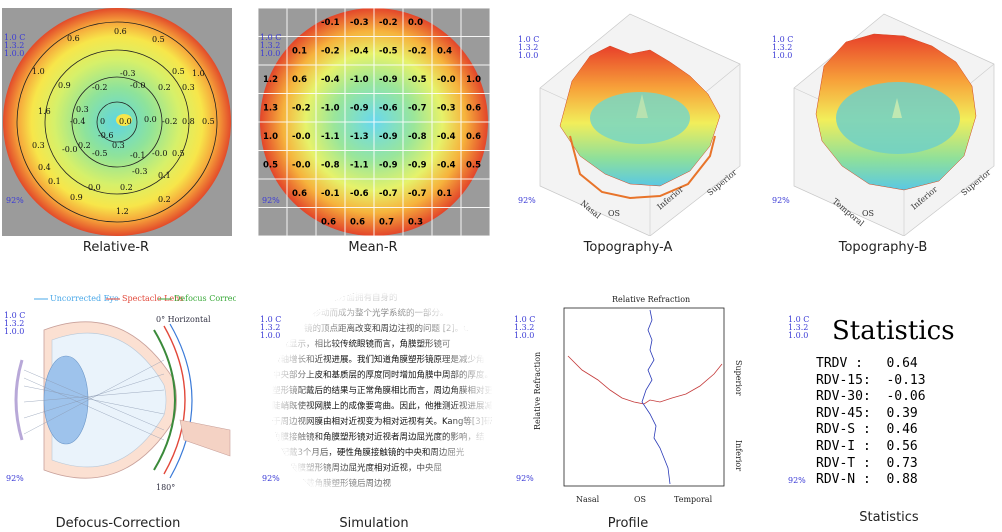  What do you see at coordinates (270, 109) in the screenshot?
I see `grid-cell-value: 1.3` at bounding box center [270, 109].